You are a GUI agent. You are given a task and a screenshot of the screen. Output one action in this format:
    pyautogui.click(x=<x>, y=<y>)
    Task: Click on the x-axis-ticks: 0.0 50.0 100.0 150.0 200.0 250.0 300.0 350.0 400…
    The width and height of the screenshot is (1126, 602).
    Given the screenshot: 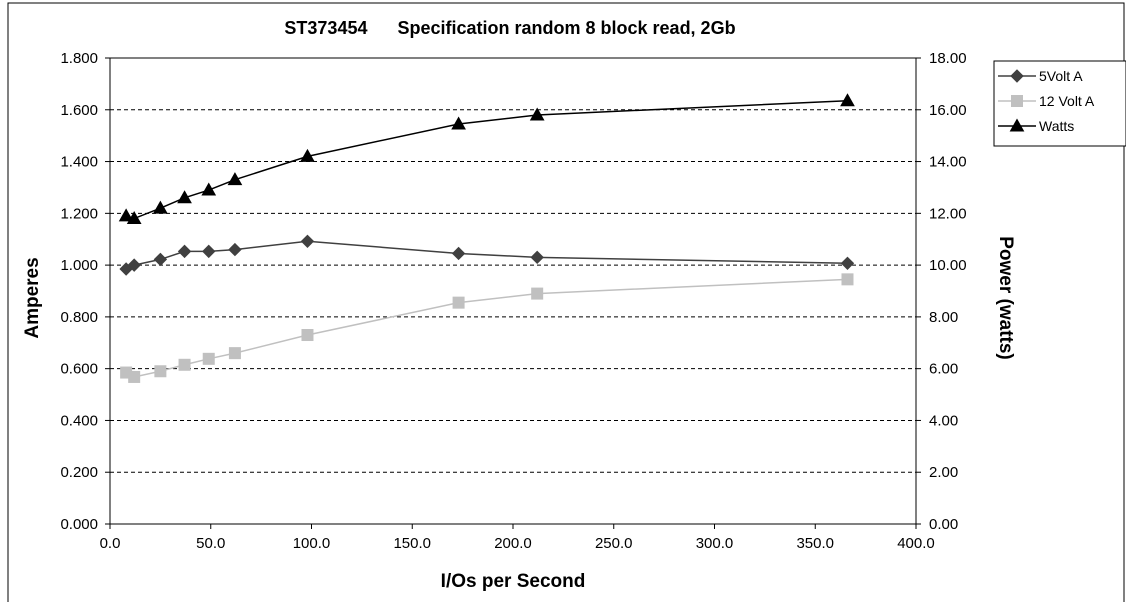 What is the action you would take?
    pyautogui.click(x=517, y=538)
    